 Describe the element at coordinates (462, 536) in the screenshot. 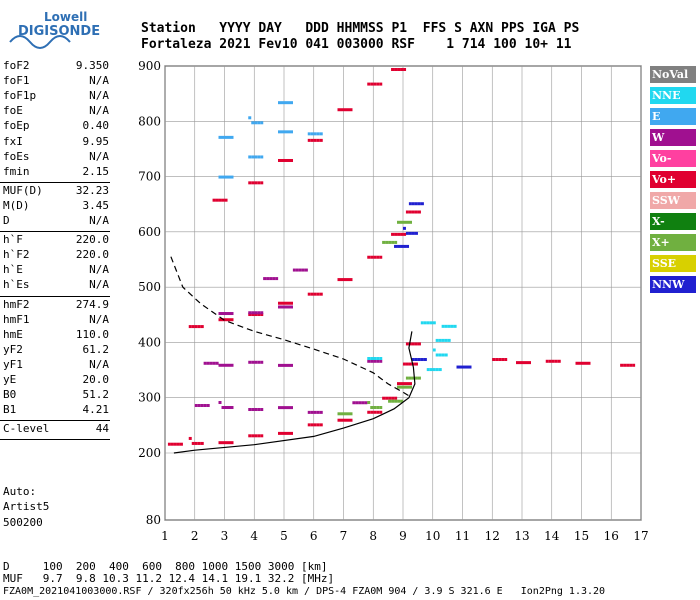

I see `x-tick-label: 11` at that location.